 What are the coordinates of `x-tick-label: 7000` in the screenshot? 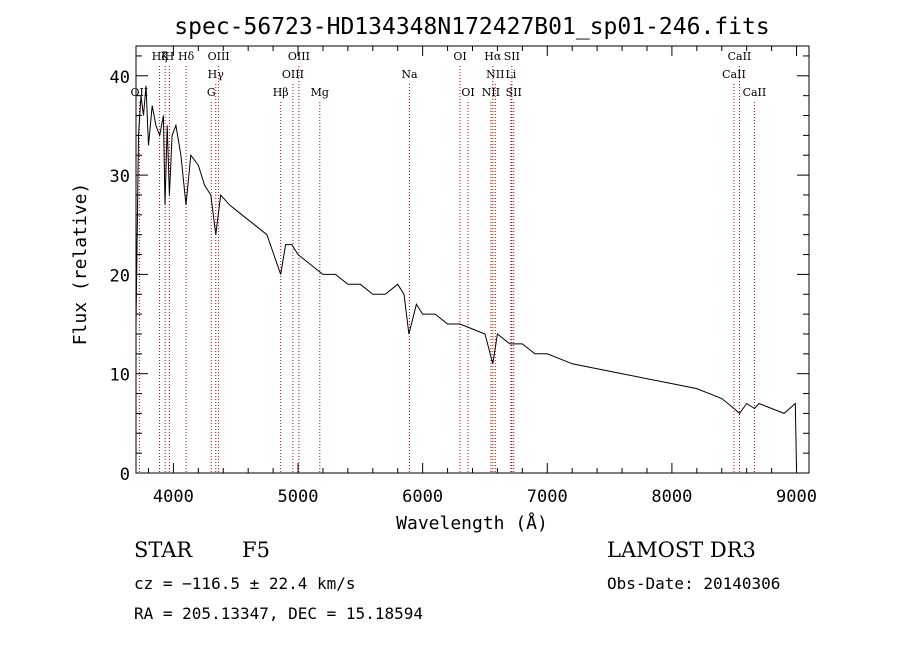 It's located at (547, 497).